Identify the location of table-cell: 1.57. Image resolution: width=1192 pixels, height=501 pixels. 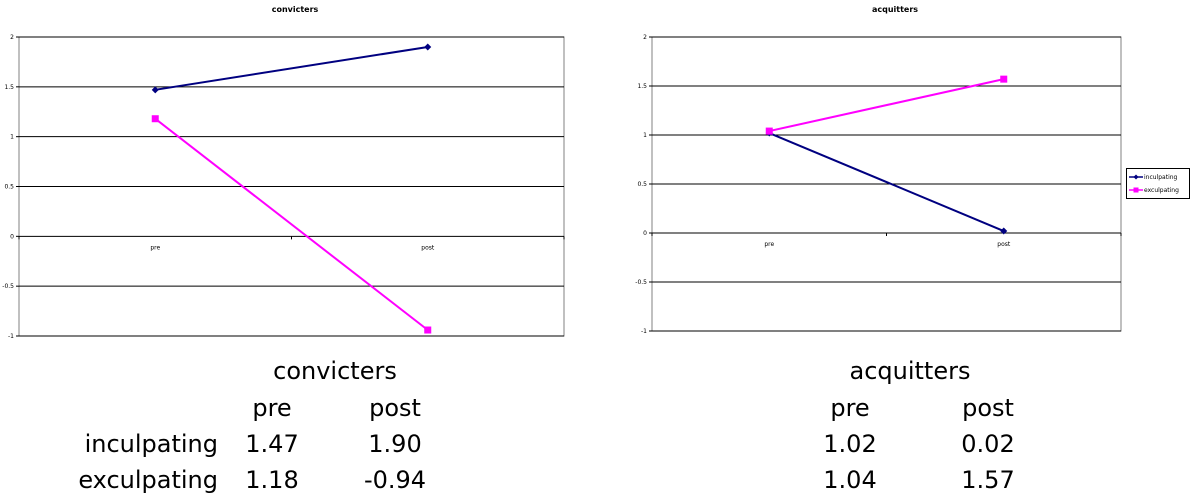
(988, 480).